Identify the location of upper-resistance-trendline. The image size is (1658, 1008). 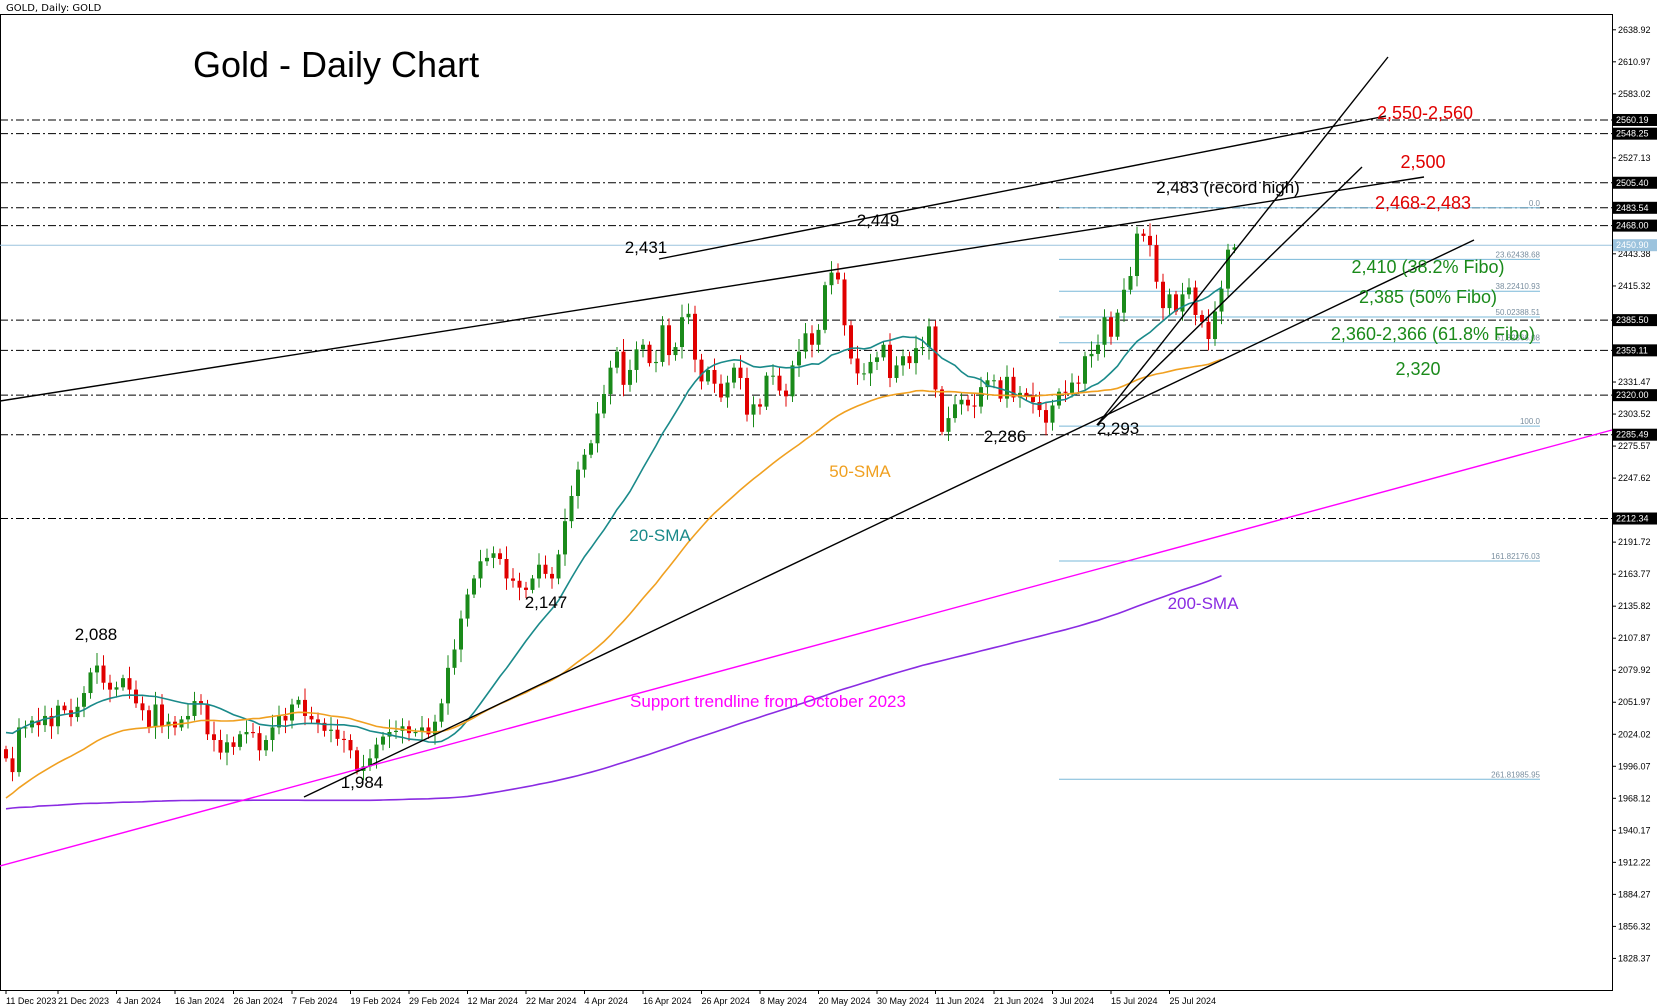
(1022, 187).